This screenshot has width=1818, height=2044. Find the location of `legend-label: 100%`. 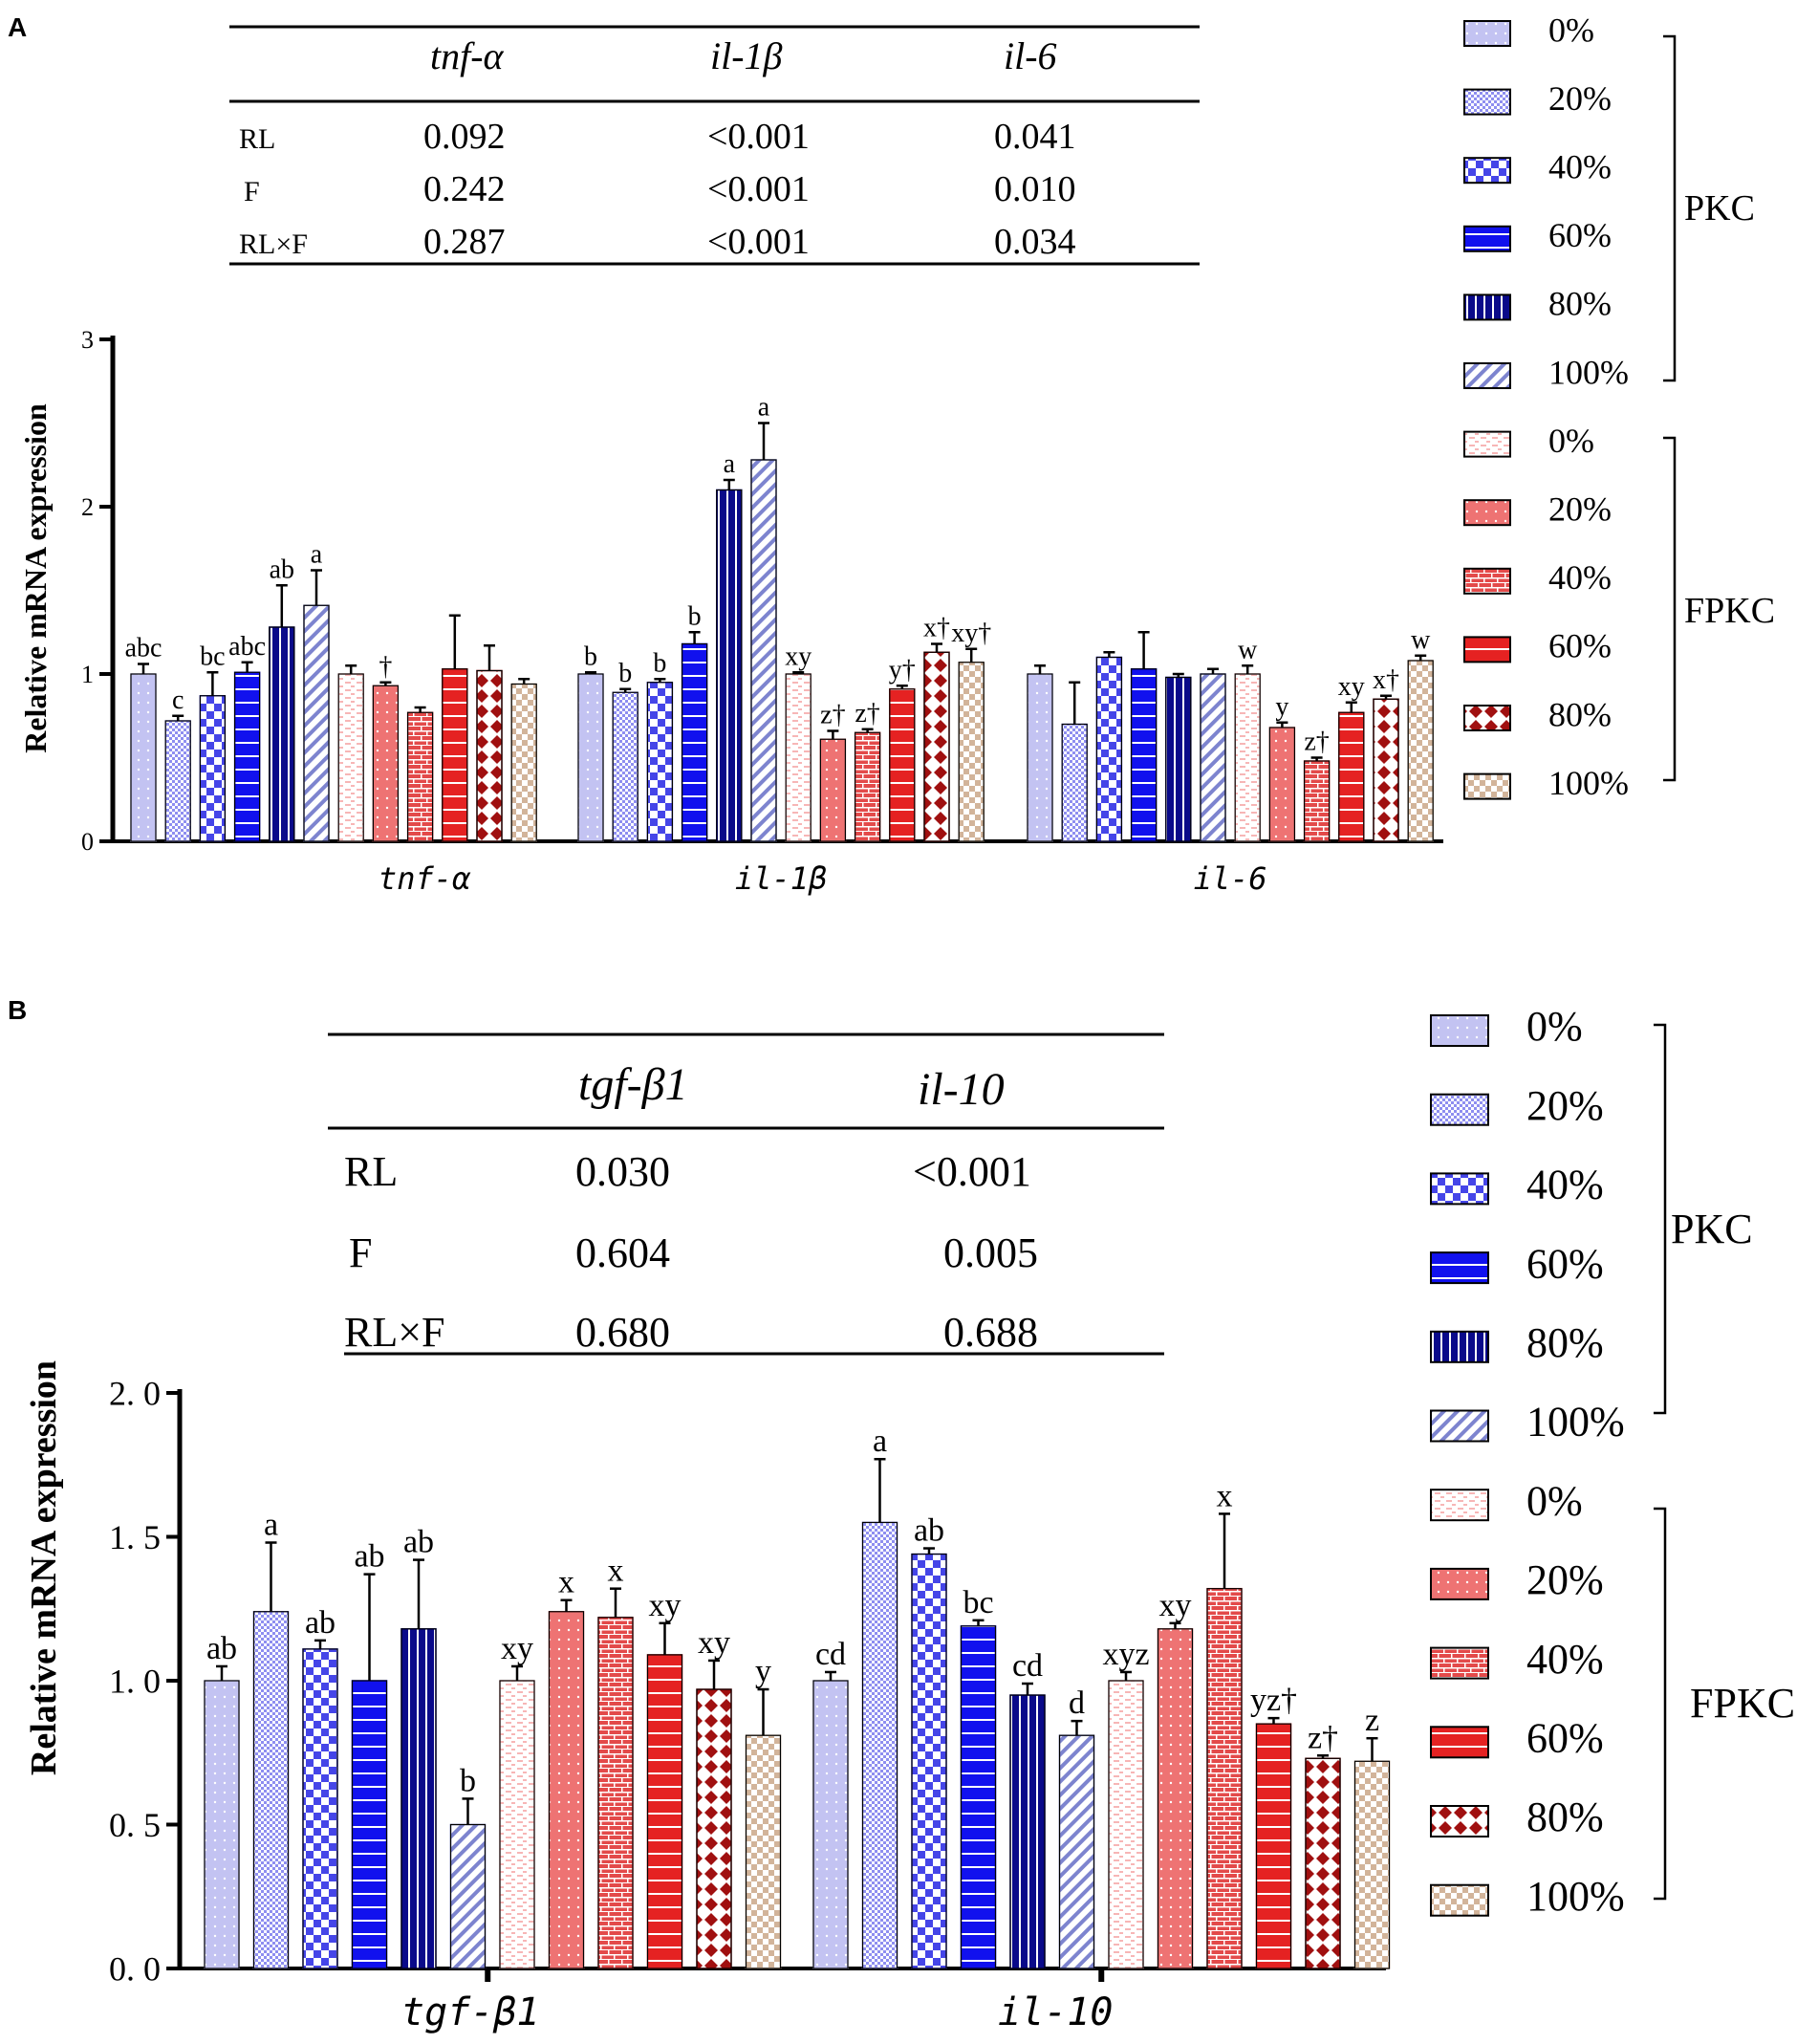

legend-label: 100% is located at coordinates (1575, 1422).